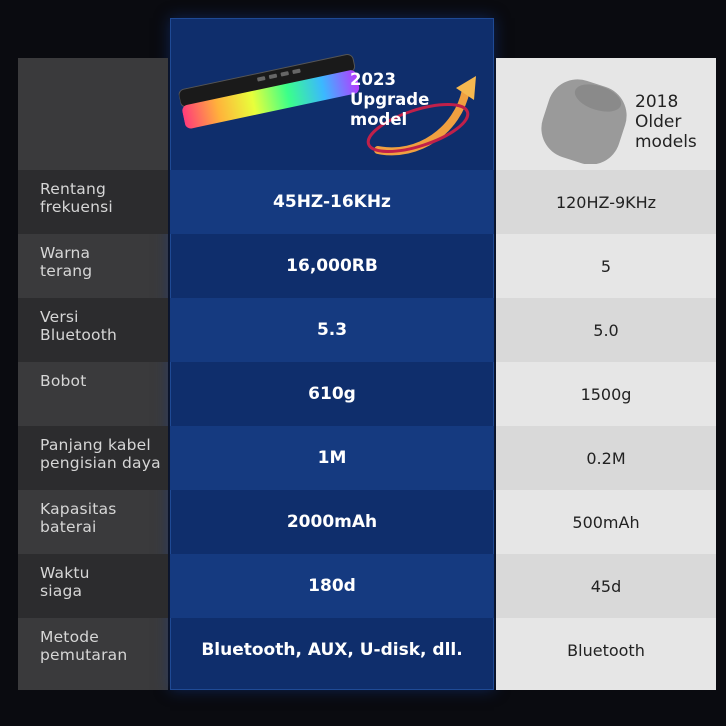 This screenshot has height=726, width=726. What do you see at coordinates (332, 394) in the screenshot?
I see `new-model-value: 610g` at bounding box center [332, 394].